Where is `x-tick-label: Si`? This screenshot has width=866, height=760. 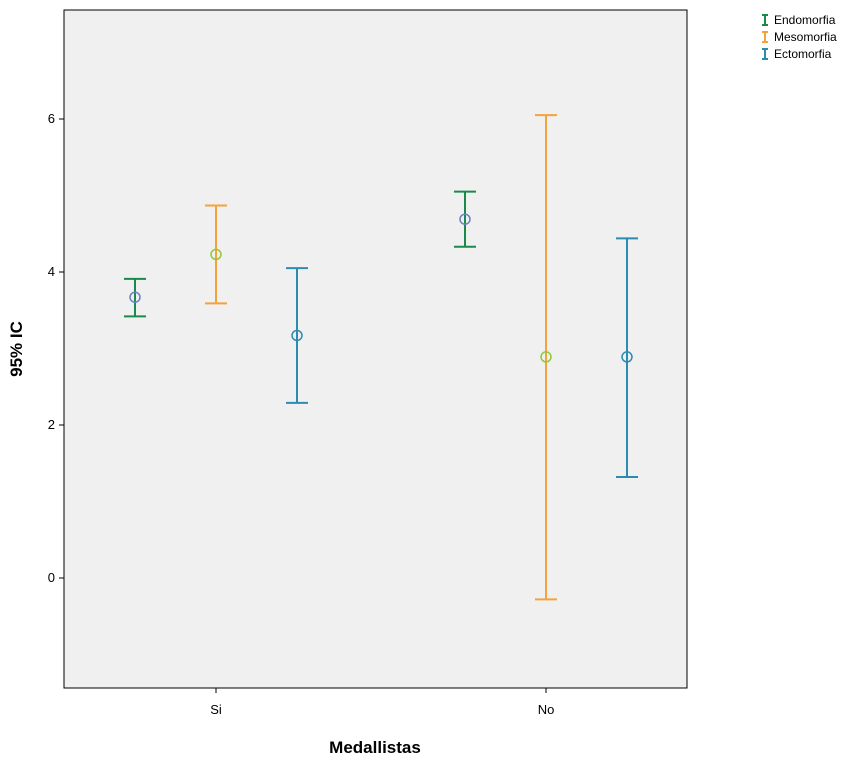
x-tick-label: Si is located at coordinates (216, 709).